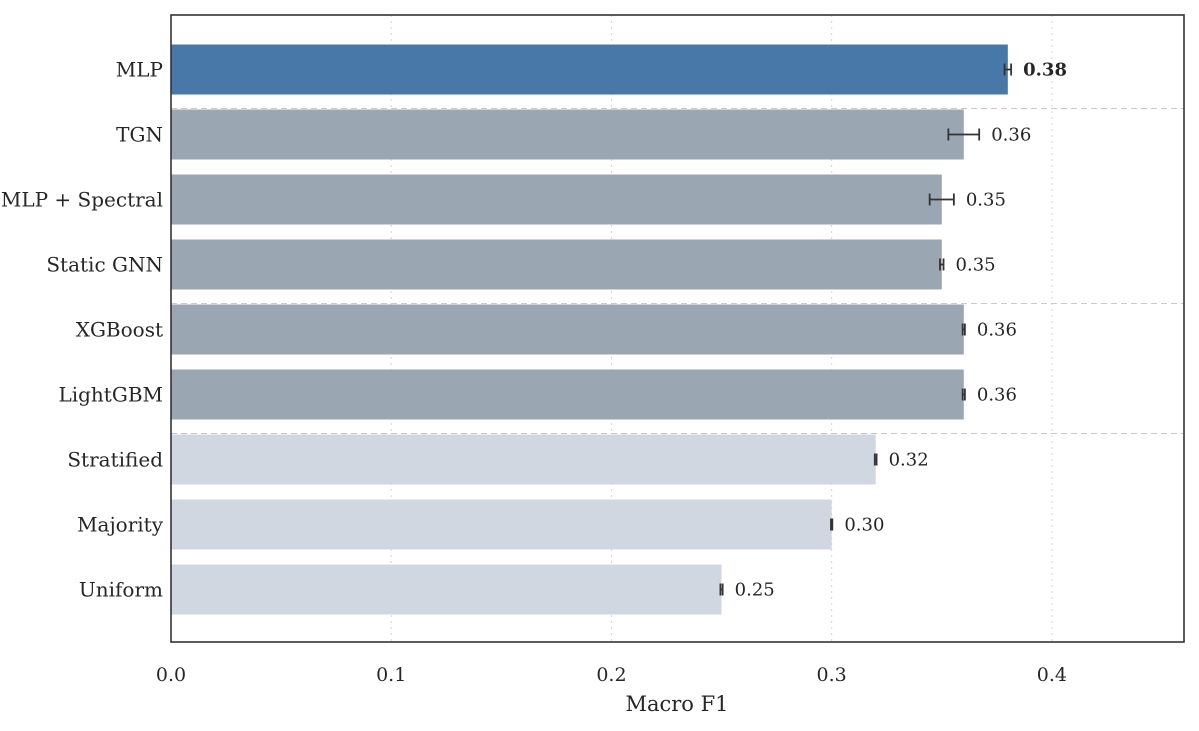 This screenshot has width=1199, height=731. What do you see at coordinates (120, 525) in the screenshot?
I see `y-tick-label: Majority` at bounding box center [120, 525].